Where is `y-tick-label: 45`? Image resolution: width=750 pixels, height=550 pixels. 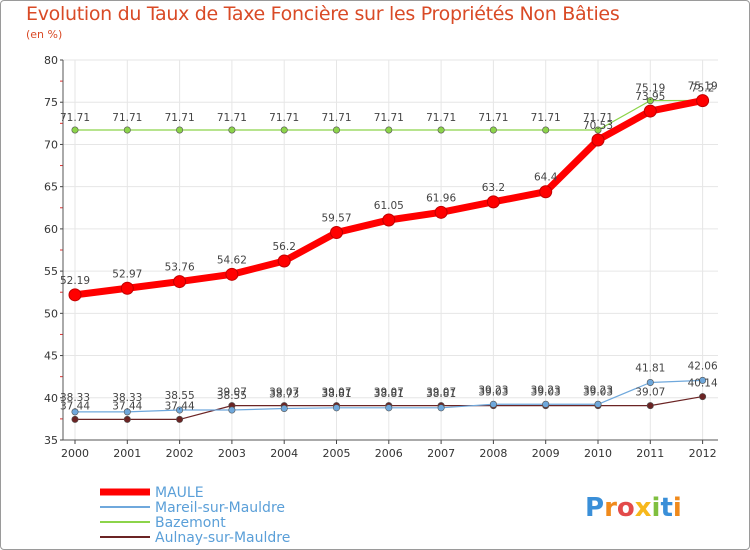 y-tick-label: 45 is located at coordinates (51, 356).